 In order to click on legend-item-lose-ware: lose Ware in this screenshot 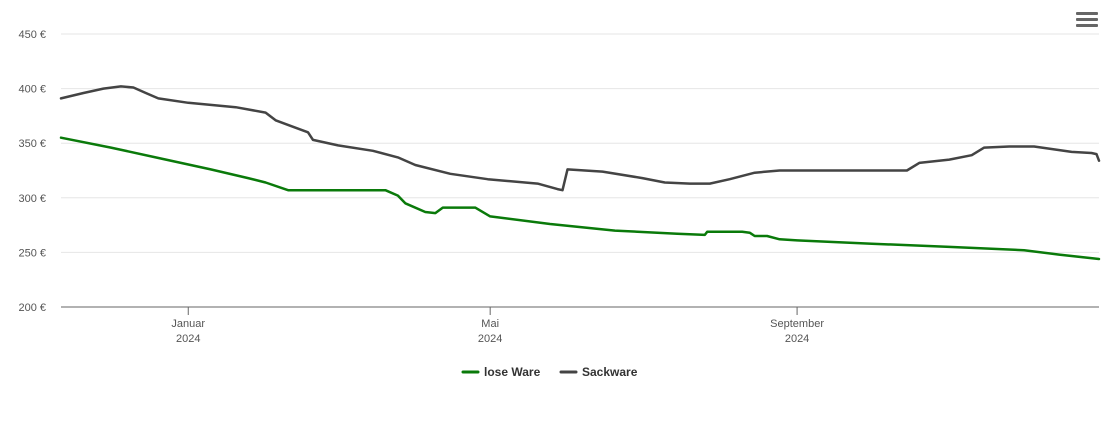, I will do `click(501, 372)`.